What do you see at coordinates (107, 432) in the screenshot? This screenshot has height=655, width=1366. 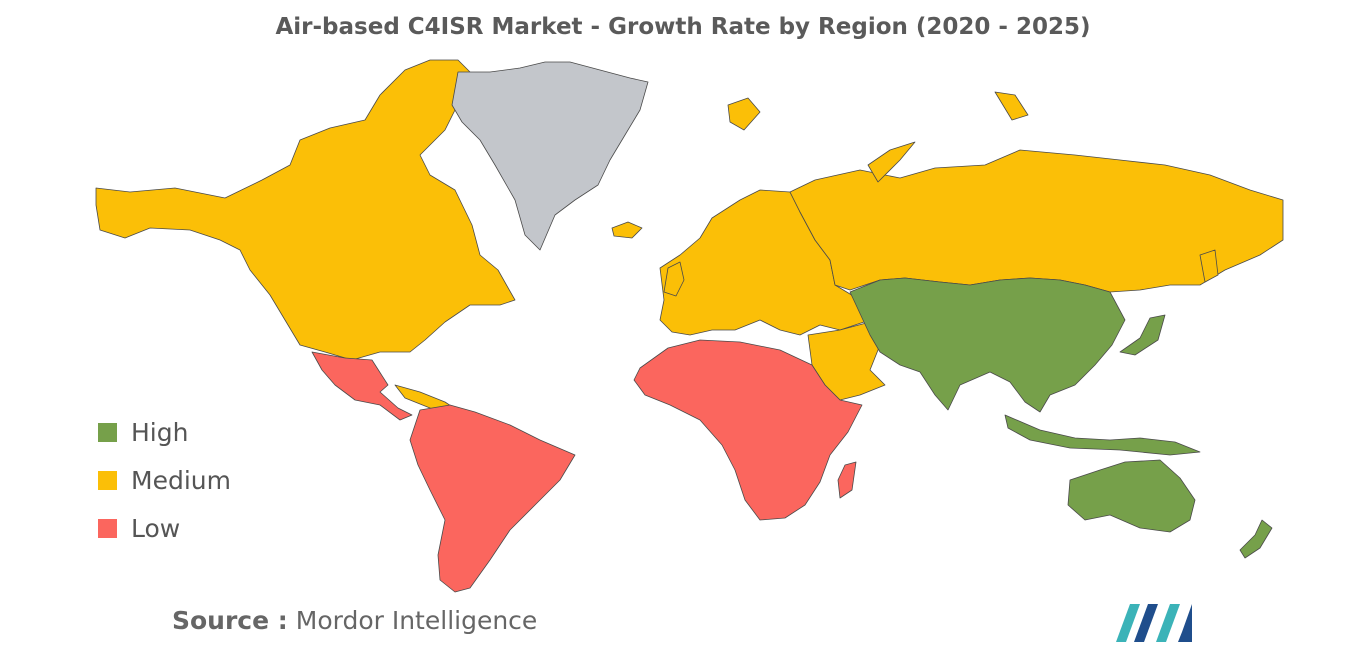 I see `legend-swatch-high` at bounding box center [107, 432].